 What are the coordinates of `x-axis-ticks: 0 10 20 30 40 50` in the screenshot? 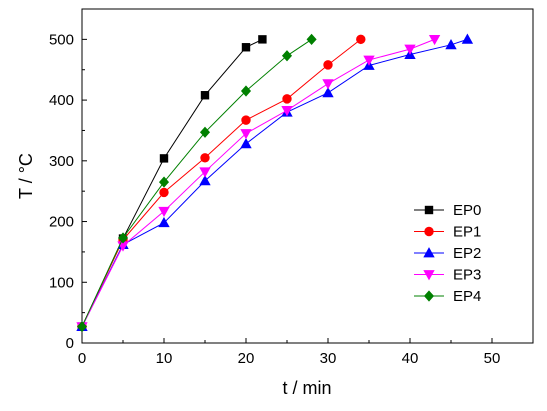 It's located at (289, 352).